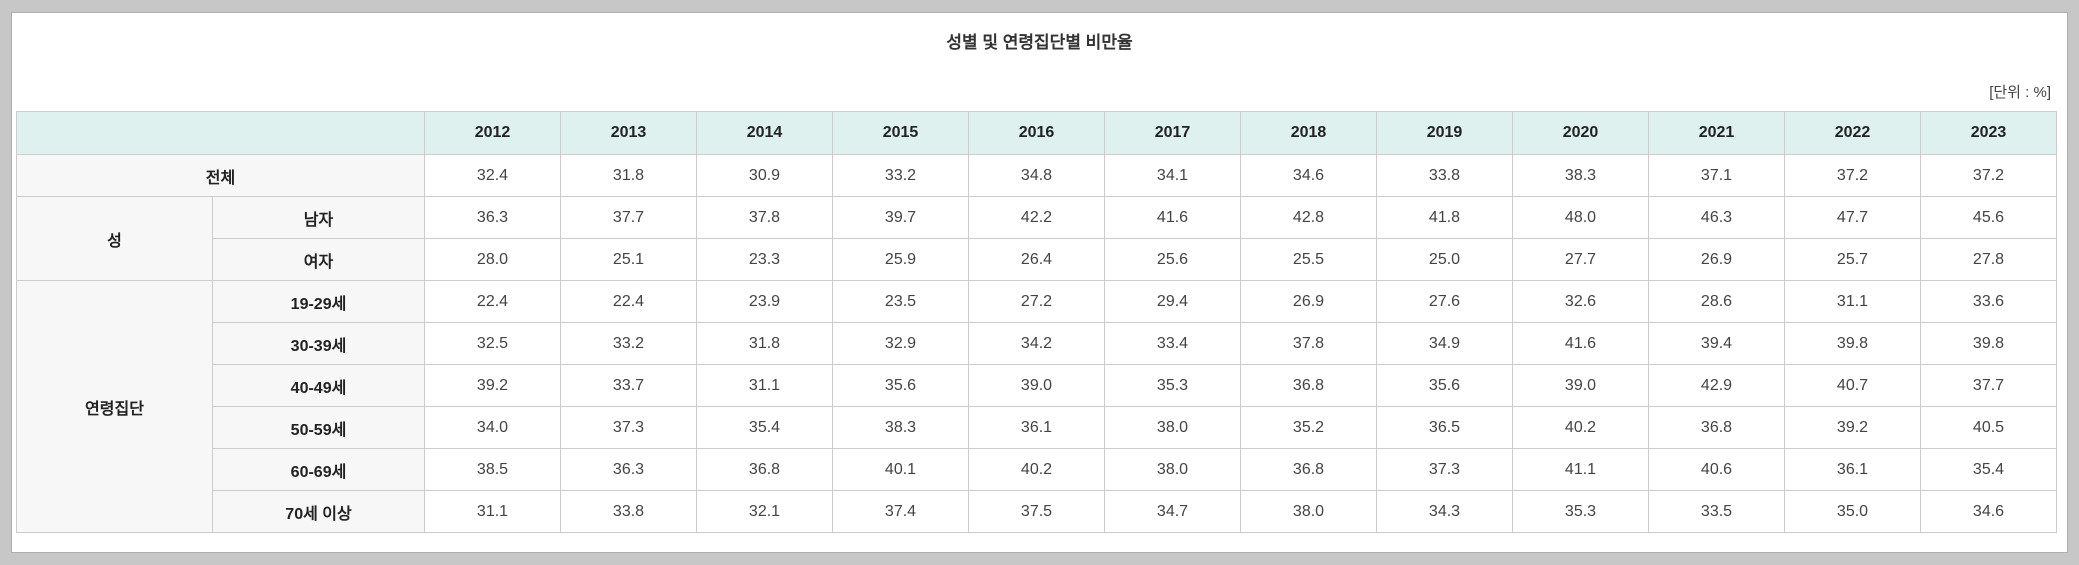 This screenshot has width=2079, height=565. What do you see at coordinates (1444, 427) in the screenshot?
I see `data-cell: 36.5` at bounding box center [1444, 427].